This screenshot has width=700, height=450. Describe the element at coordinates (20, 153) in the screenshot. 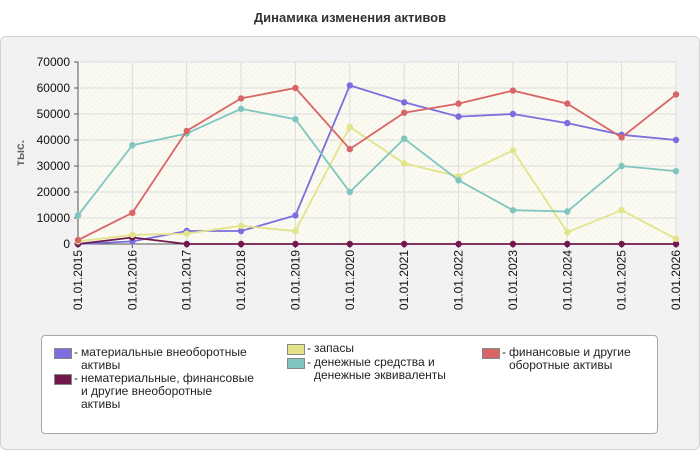

I see `y-axis-label: тыс.` at that location.